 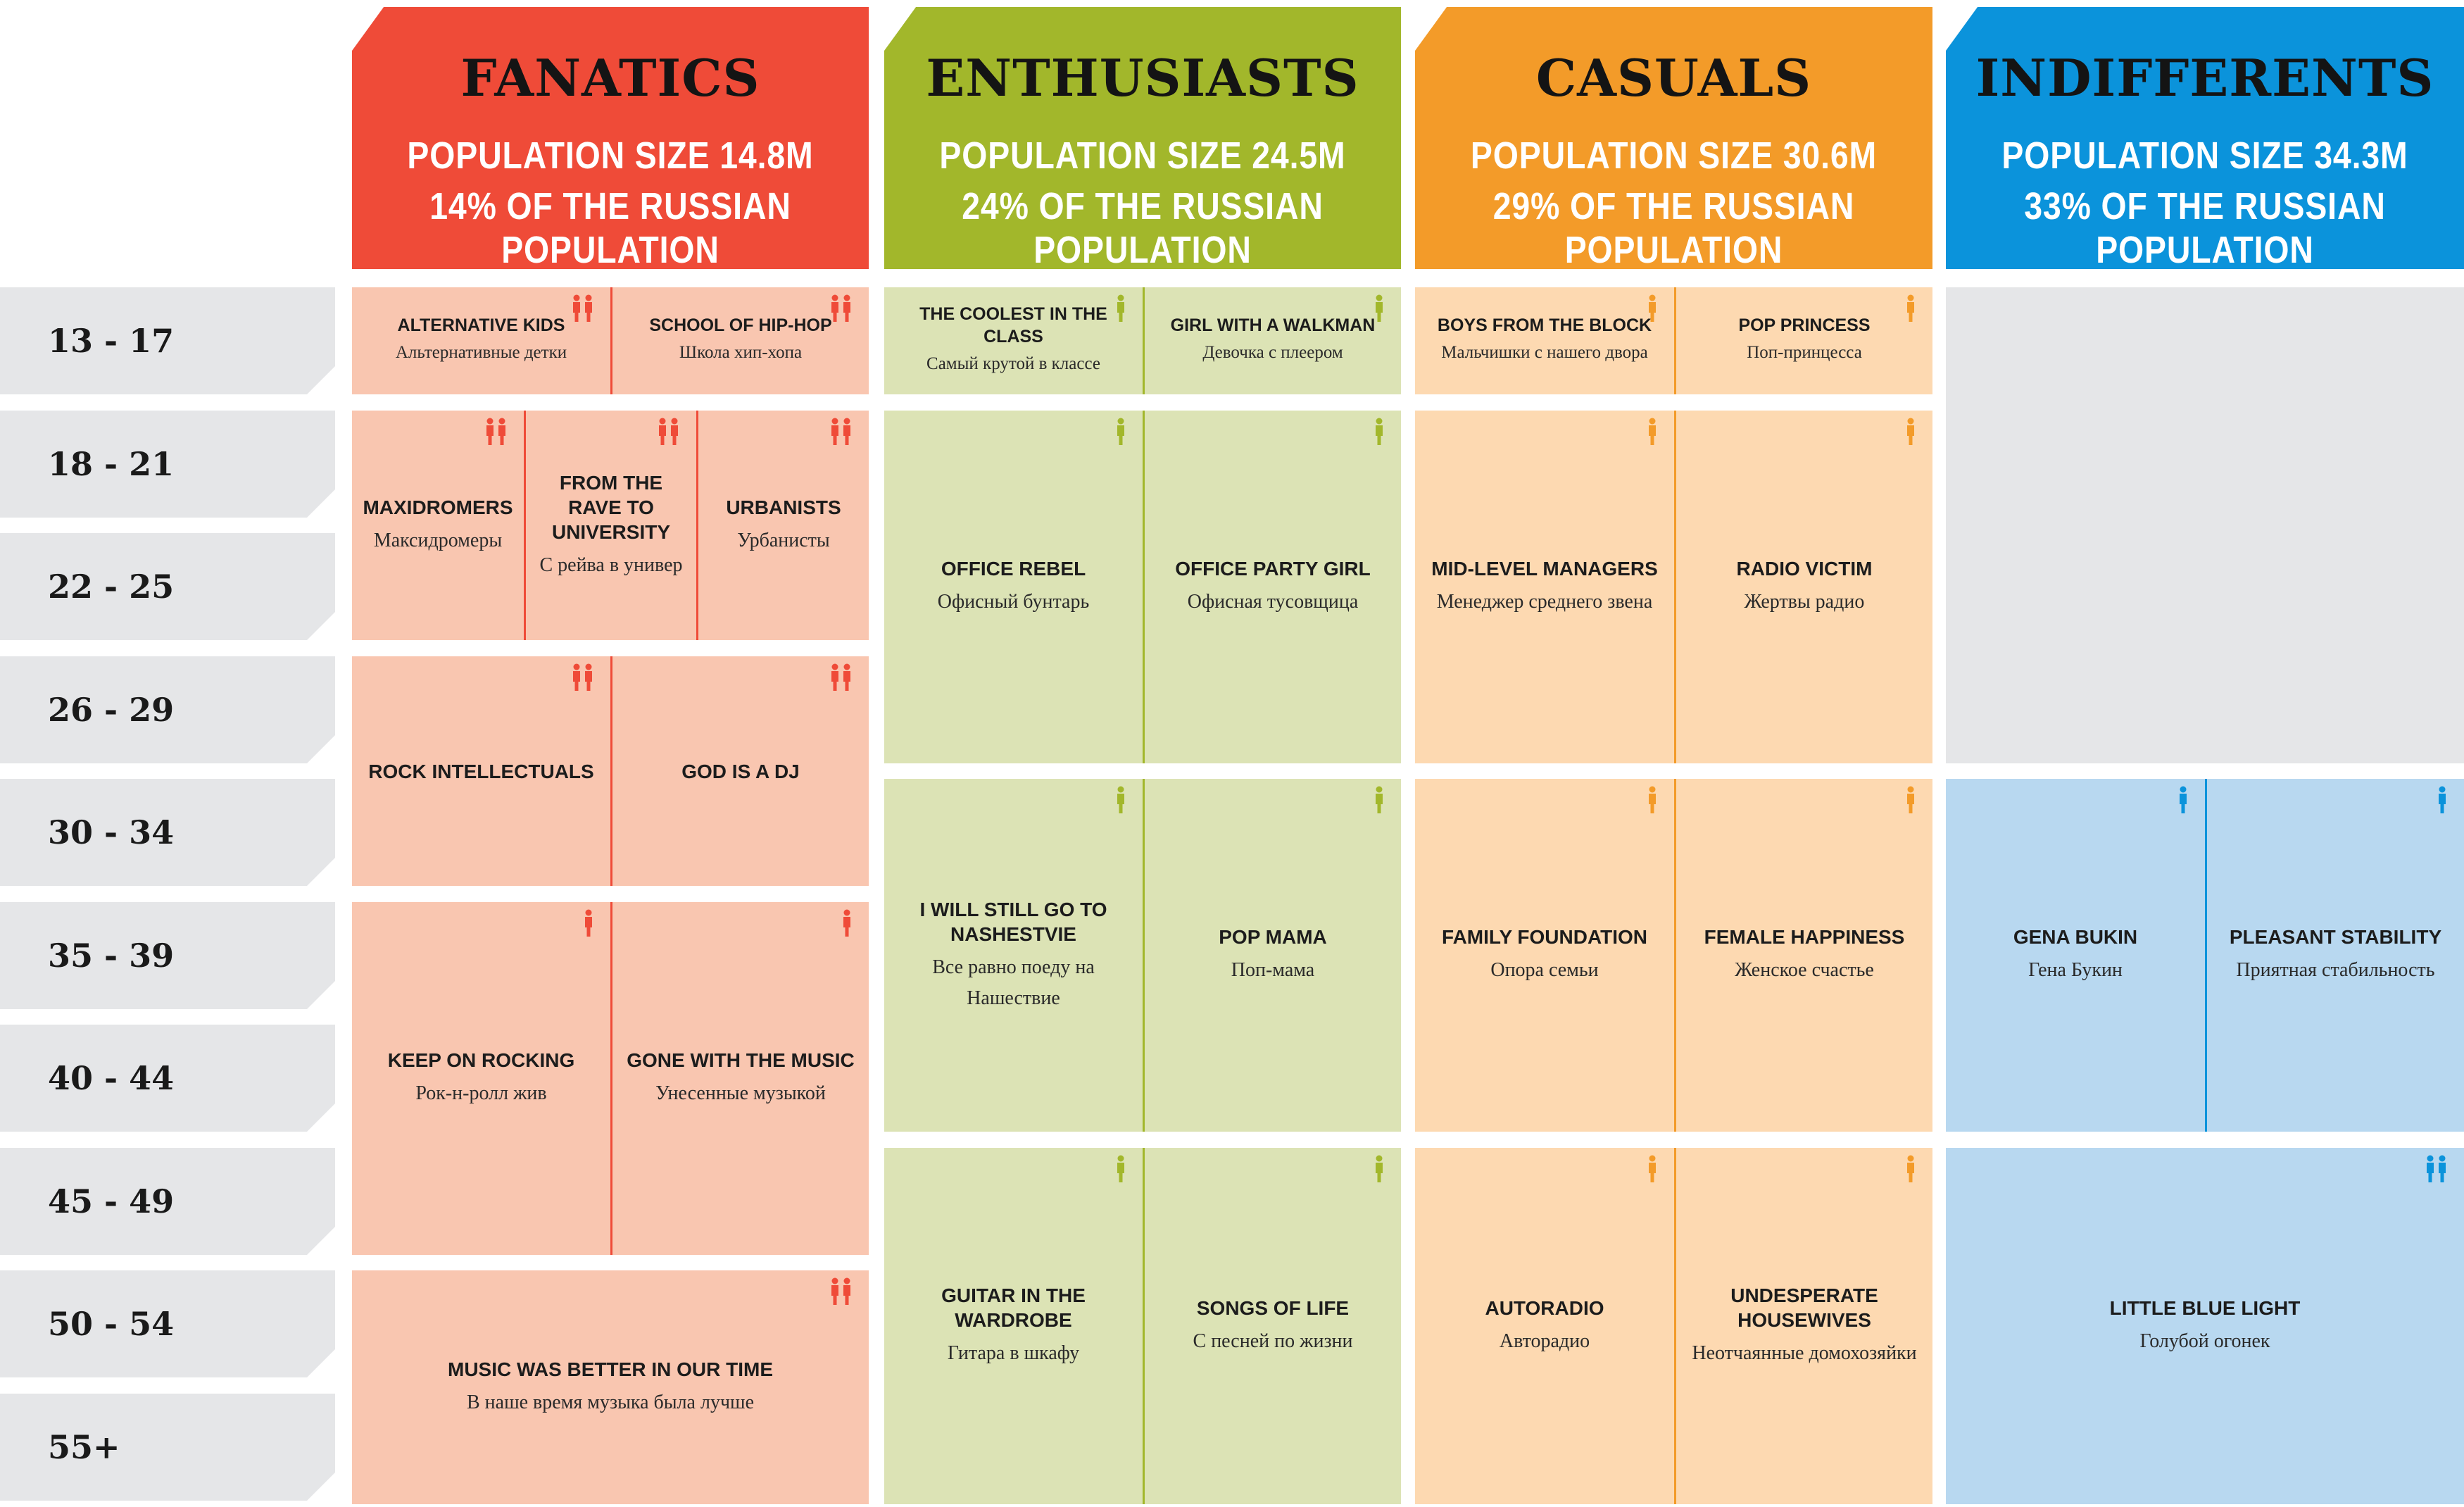 What do you see at coordinates (1804, 325) in the screenshot?
I see `group-name-en: POP PRINCESS` at bounding box center [1804, 325].